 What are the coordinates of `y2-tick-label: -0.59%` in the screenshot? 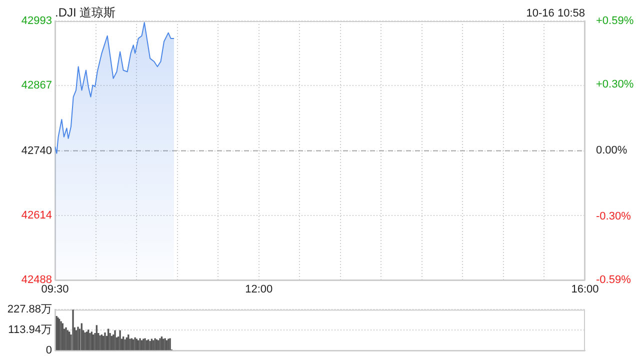 It's located at (614, 280).